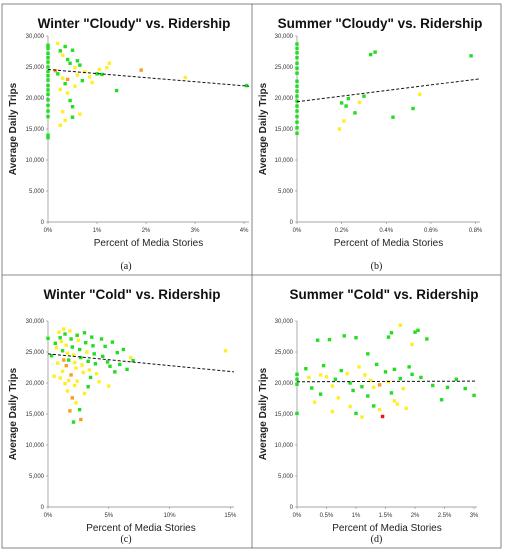  I want to click on x-tick-label: 2.5%, so click(445, 516).